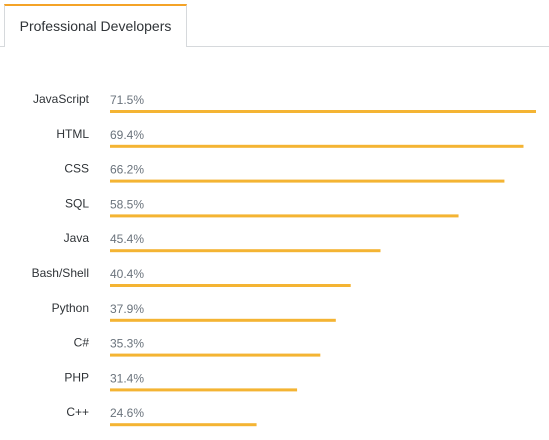 The height and width of the screenshot is (440, 549). Describe the element at coordinates (127, 170) in the screenshot. I see `value-label: 66.2%` at that location.